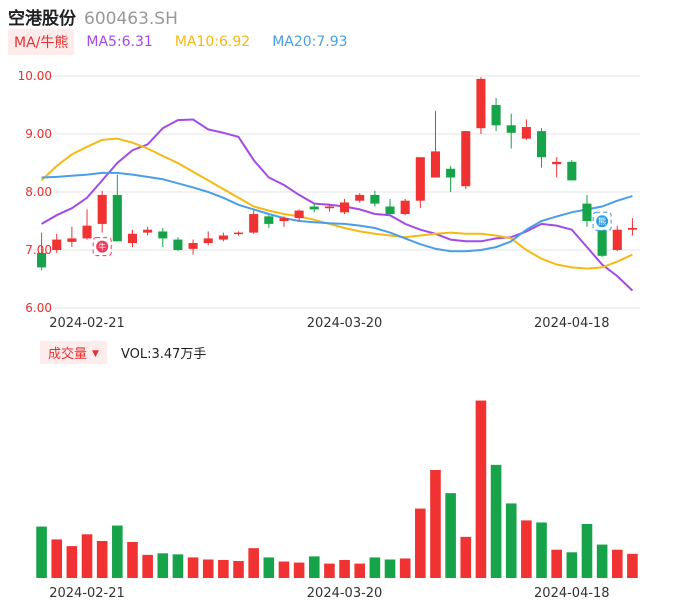 The width and height of the screenshot is (686, 606). What do you see at coordinates (572, 323) in the screenshot?
I see `date-tick-label: 2024-04-18` at bounding box center [572, 323].